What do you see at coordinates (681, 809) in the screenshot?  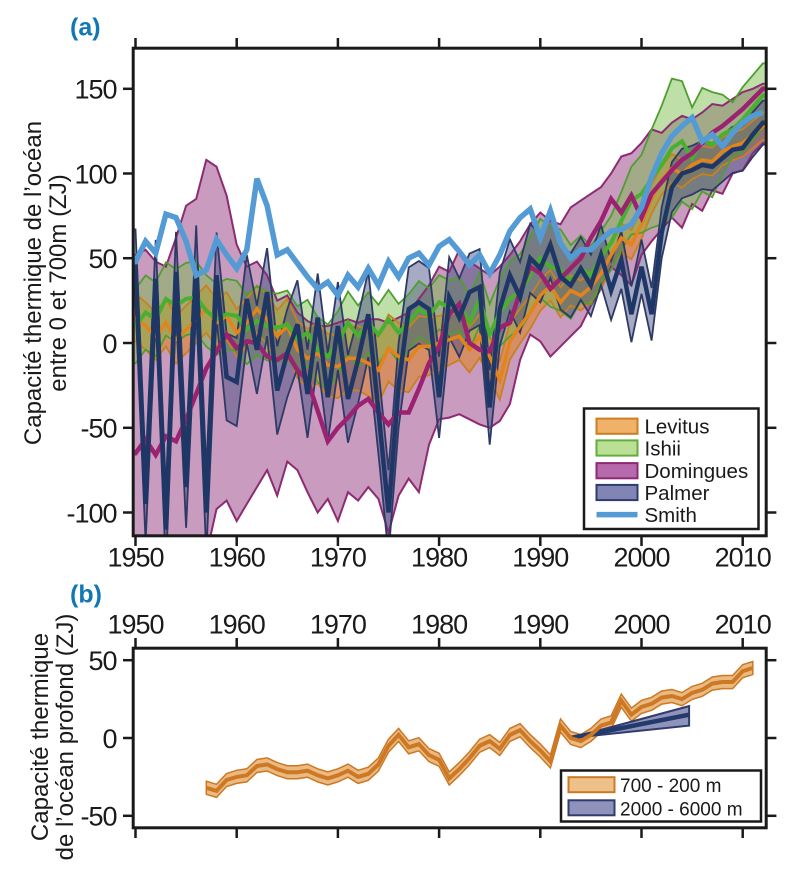 I see `svg-text: 2000 - 6000 m` at bounding box center [681, 809].